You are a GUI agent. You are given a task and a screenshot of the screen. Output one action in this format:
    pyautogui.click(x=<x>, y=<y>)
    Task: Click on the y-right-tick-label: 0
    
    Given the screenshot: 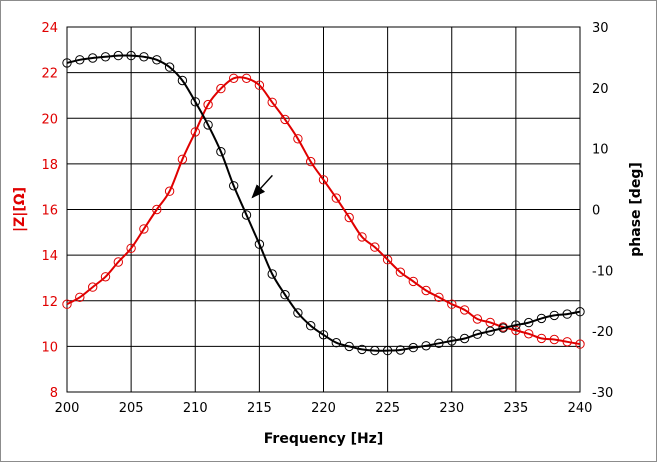 What is the action you would take?
    pyautogui.click(x=596, y=211)
    